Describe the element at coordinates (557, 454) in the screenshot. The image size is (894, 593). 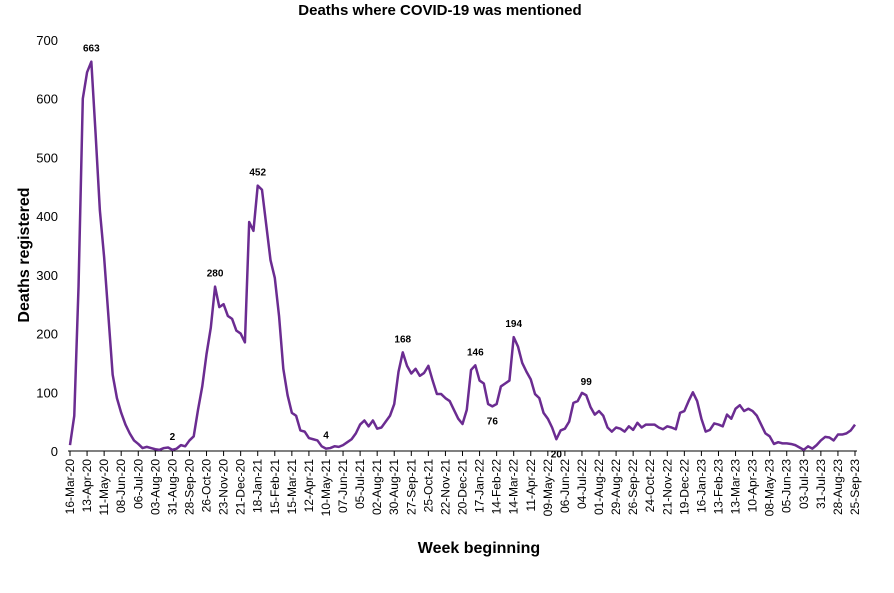
I see `data-label: 20` at that location.